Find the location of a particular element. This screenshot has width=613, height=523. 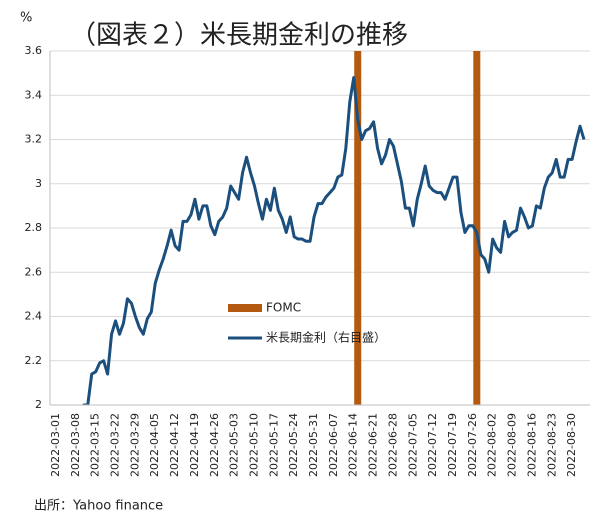

x-tick-label: 2022-04-19 is located at coordinates (194, 445).